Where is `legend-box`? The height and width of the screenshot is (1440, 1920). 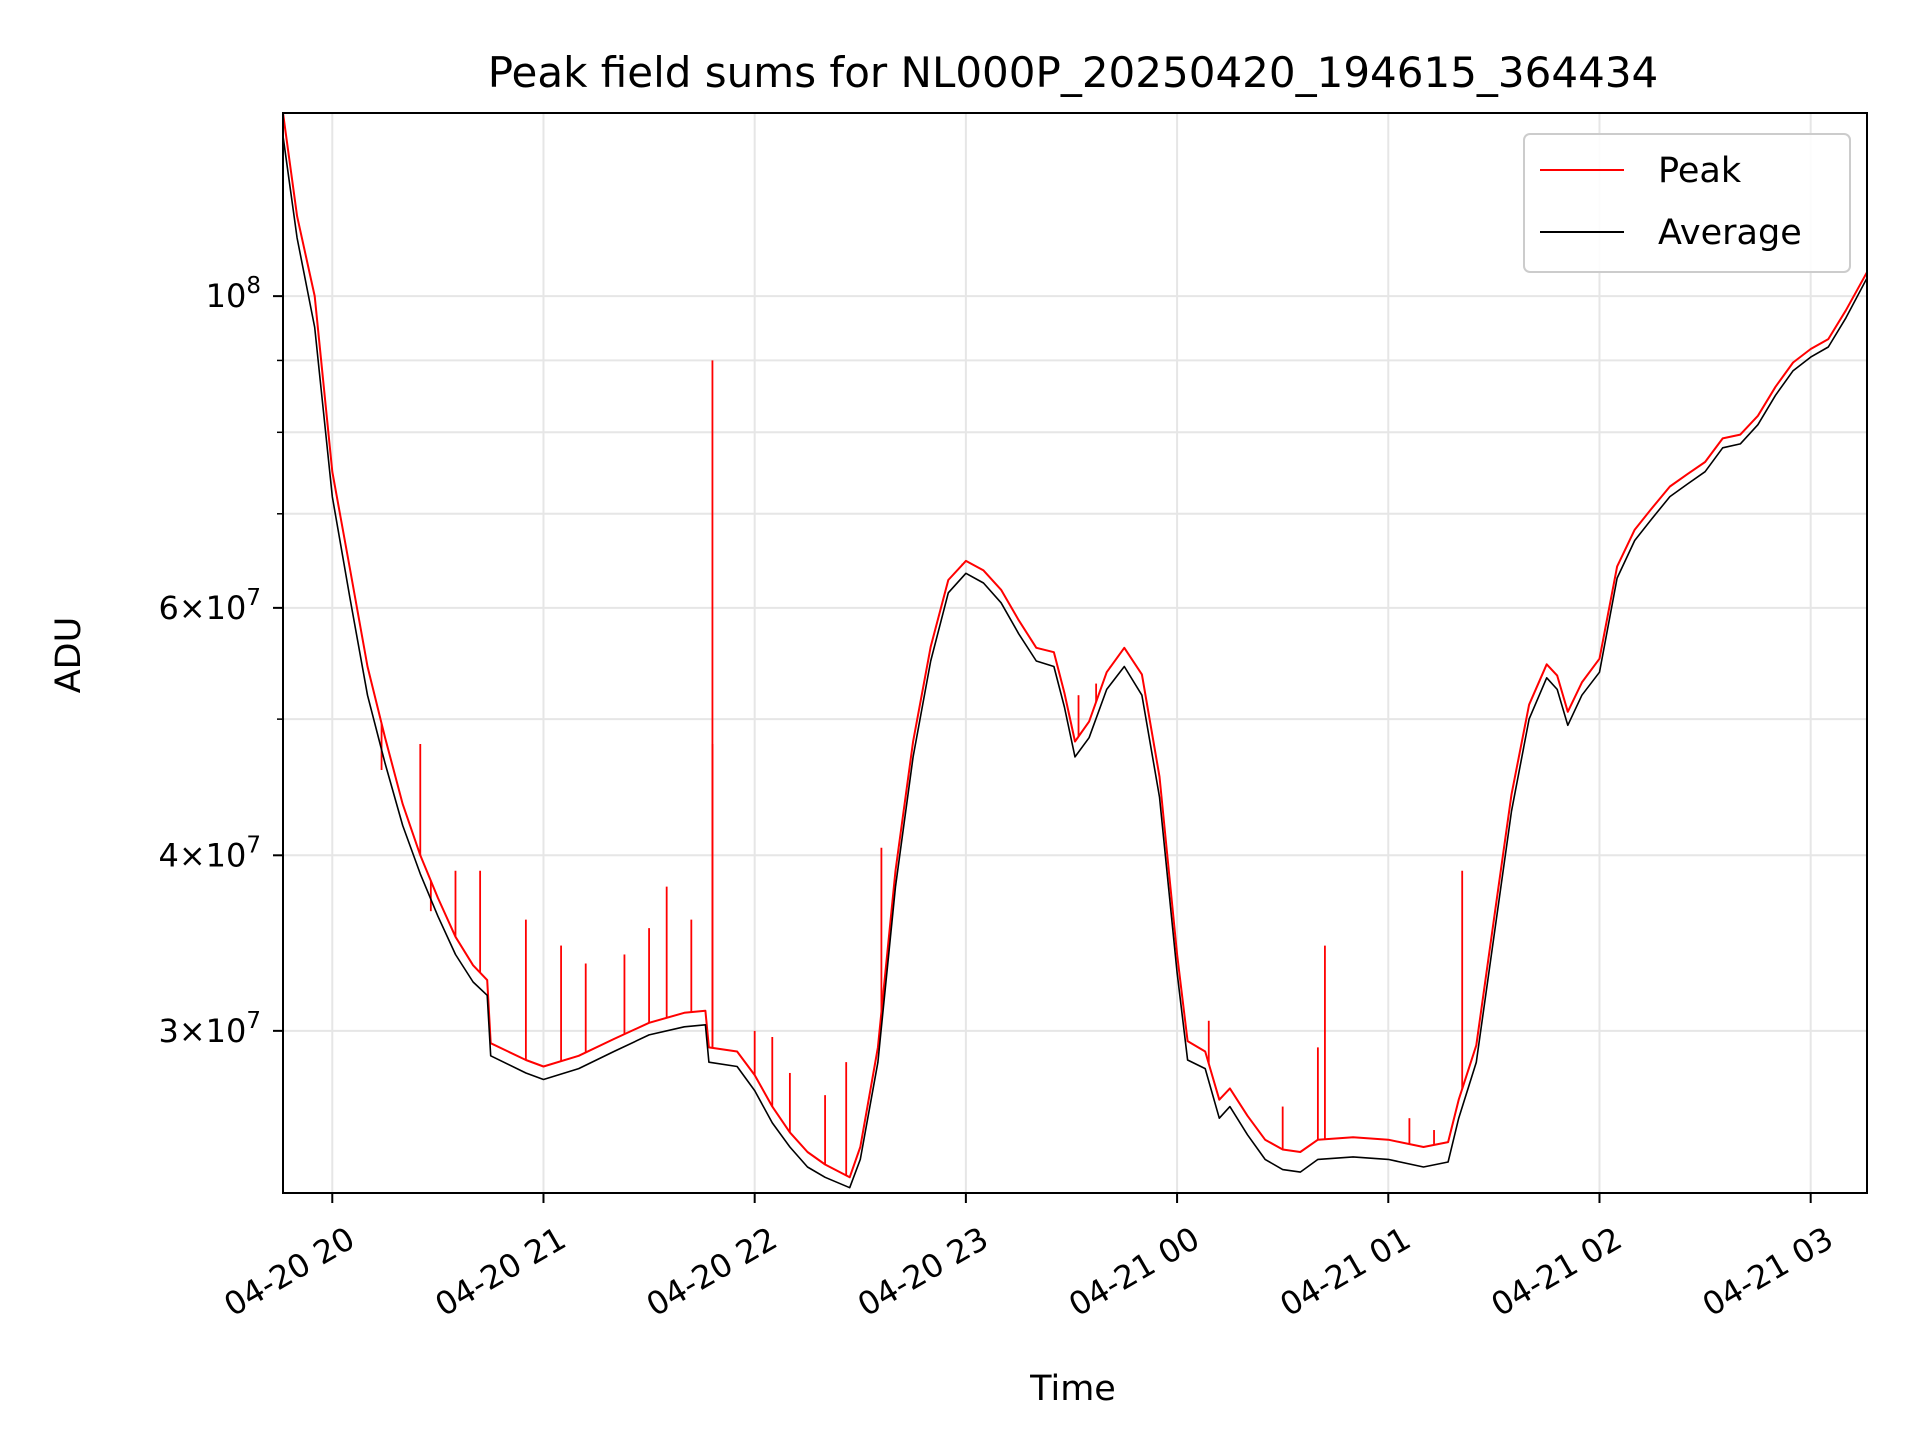 legend-box is located at coordinates (1687, 203).